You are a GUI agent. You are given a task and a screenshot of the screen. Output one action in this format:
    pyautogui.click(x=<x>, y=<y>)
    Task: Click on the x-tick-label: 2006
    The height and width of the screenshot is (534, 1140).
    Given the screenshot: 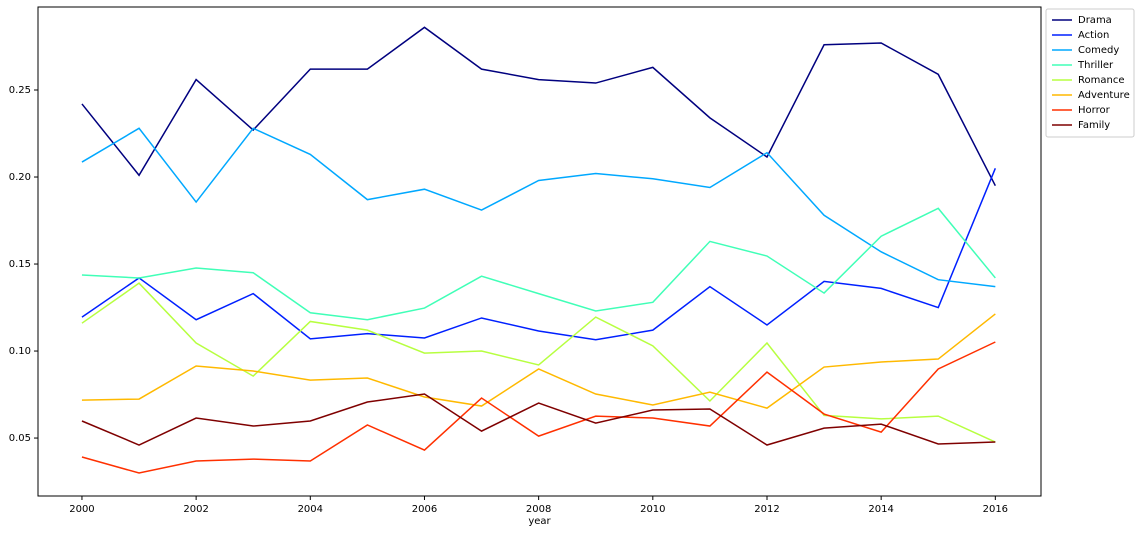 What is the action you would take?
    pyautogui.click(x=424, y=509)
    